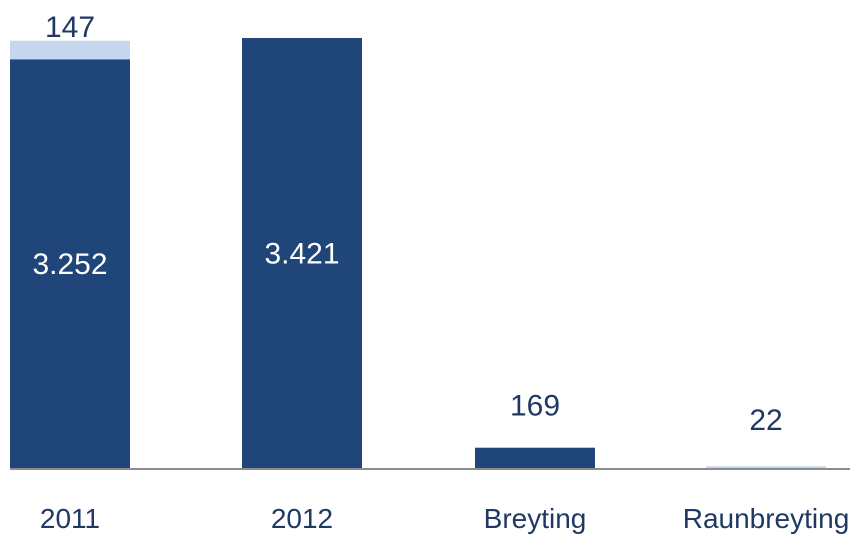 This screenshot has width=850, height=539. I want to click on bar-2012-s0, so click(302, 253).